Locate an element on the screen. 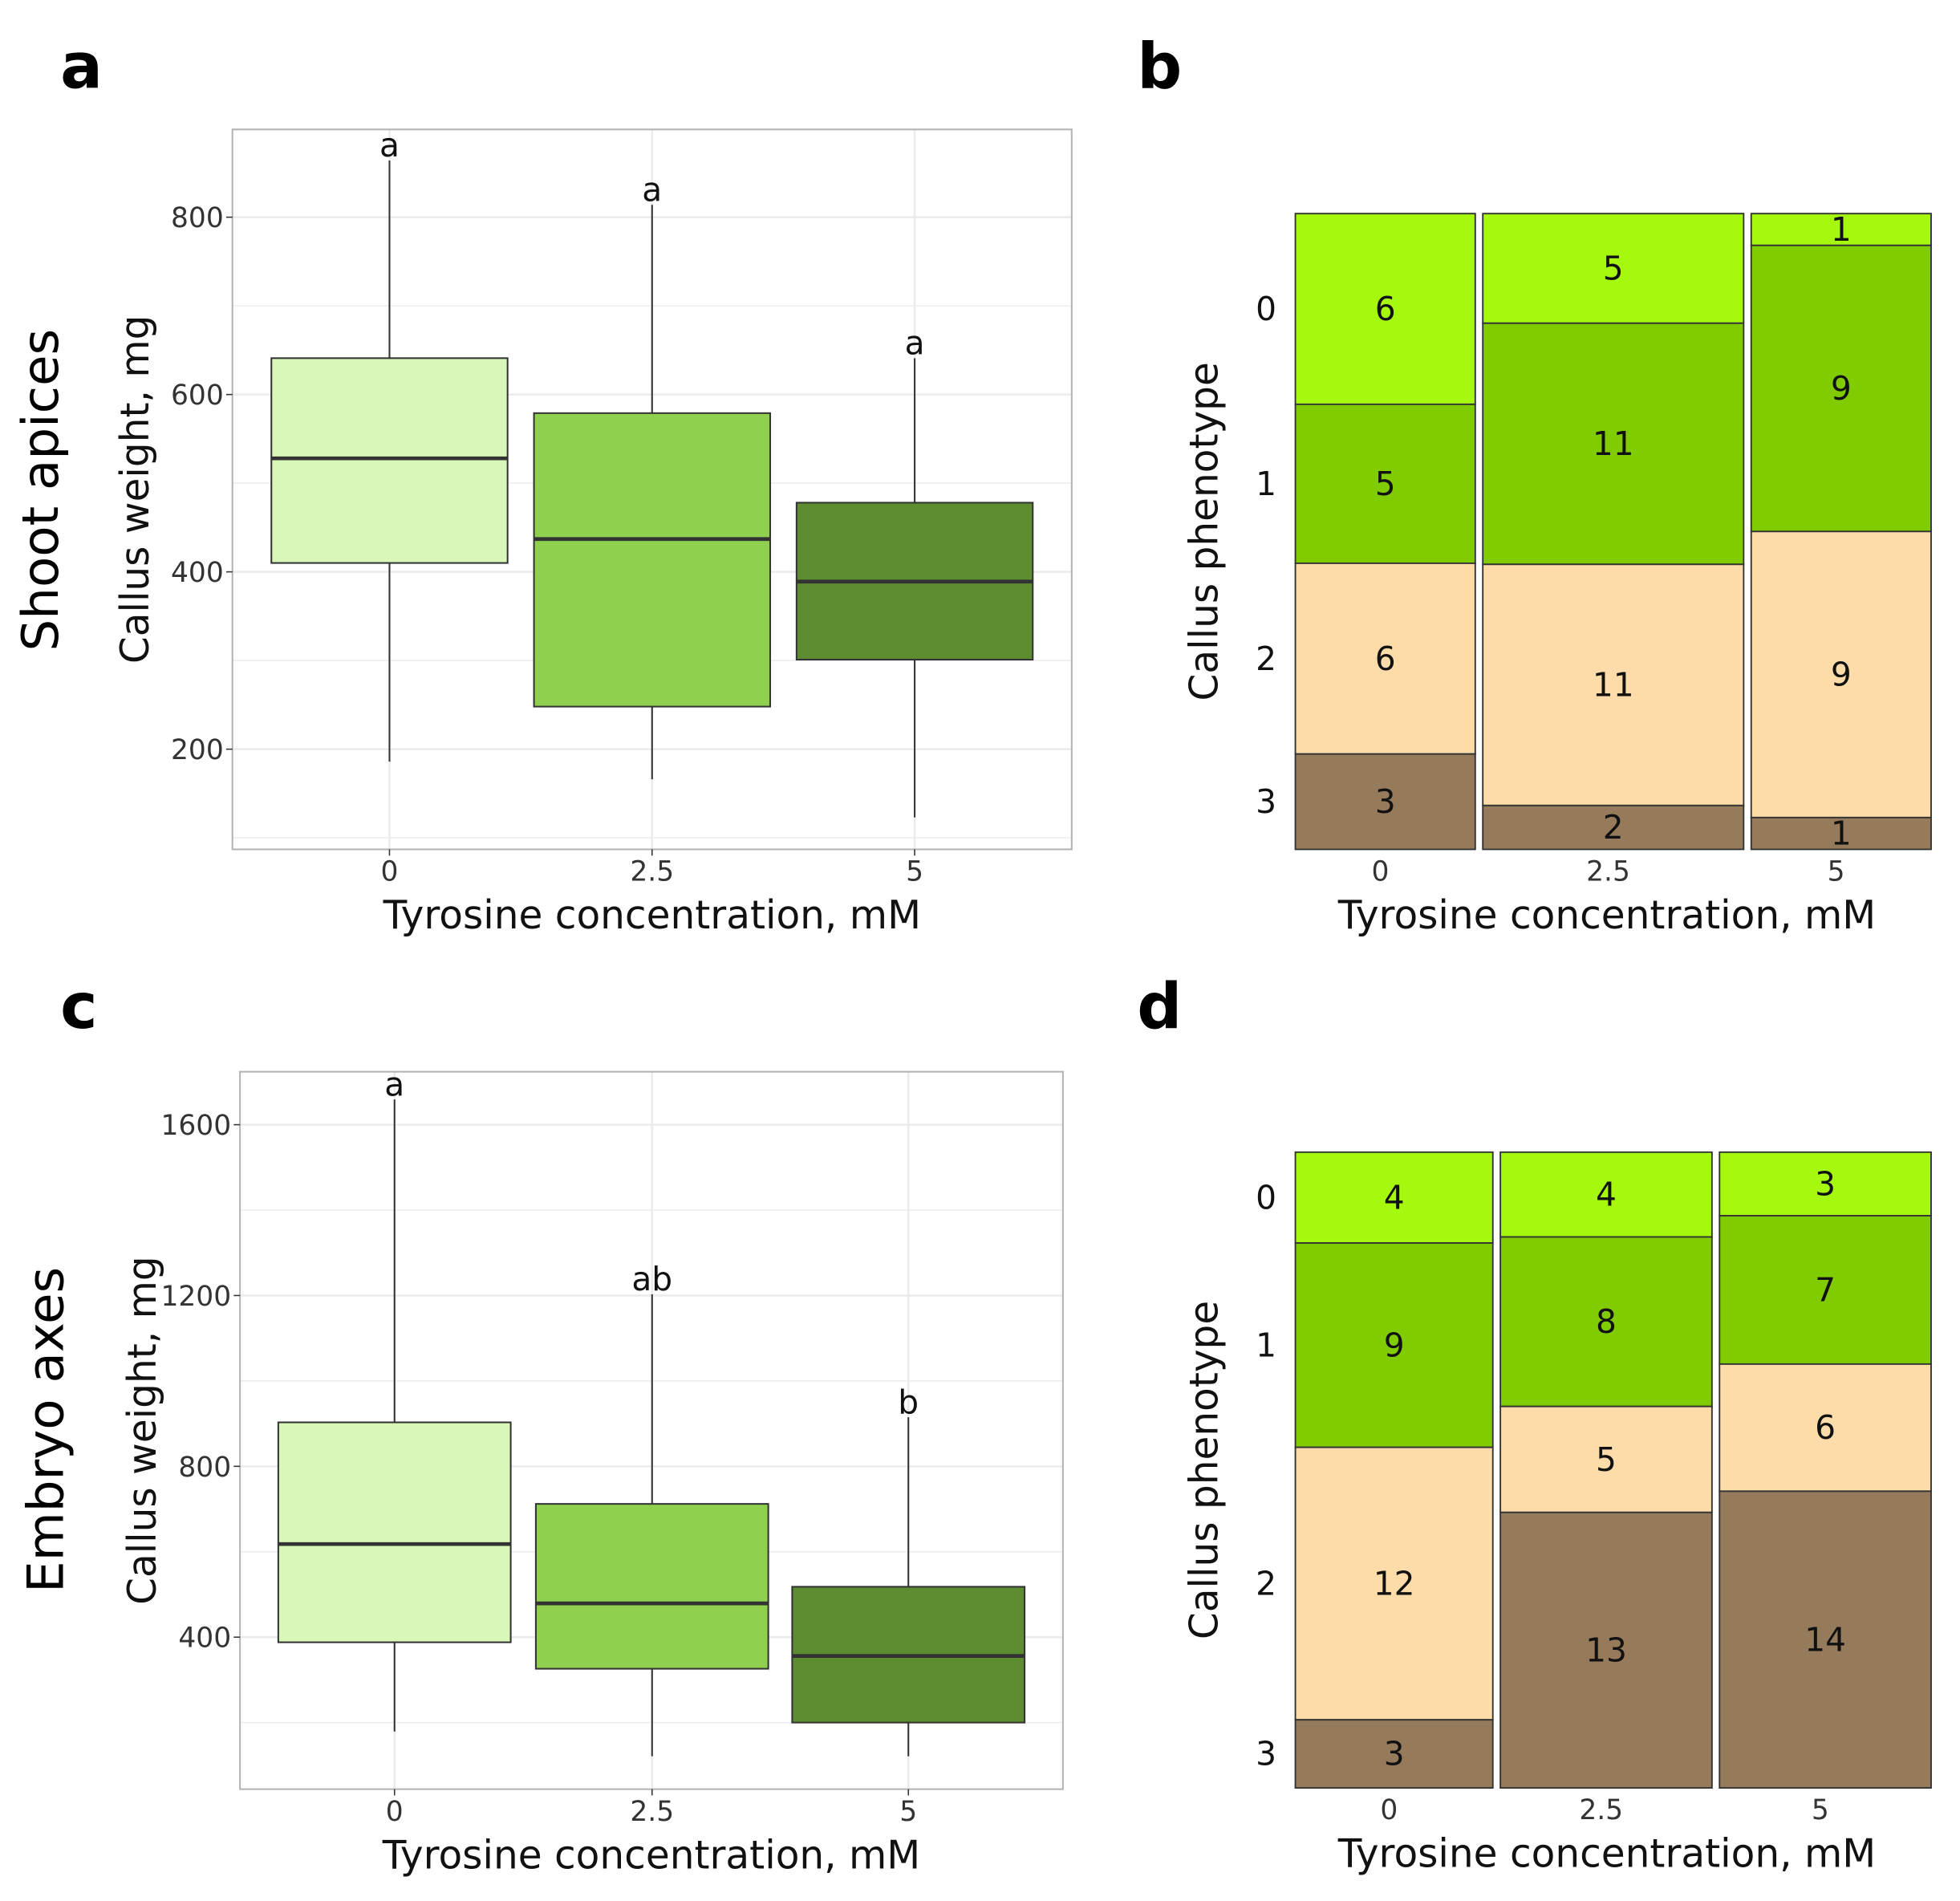 This screenshot has height=1901, width=1960. tile-count: 13 is located at coordinates (1606, 1651).